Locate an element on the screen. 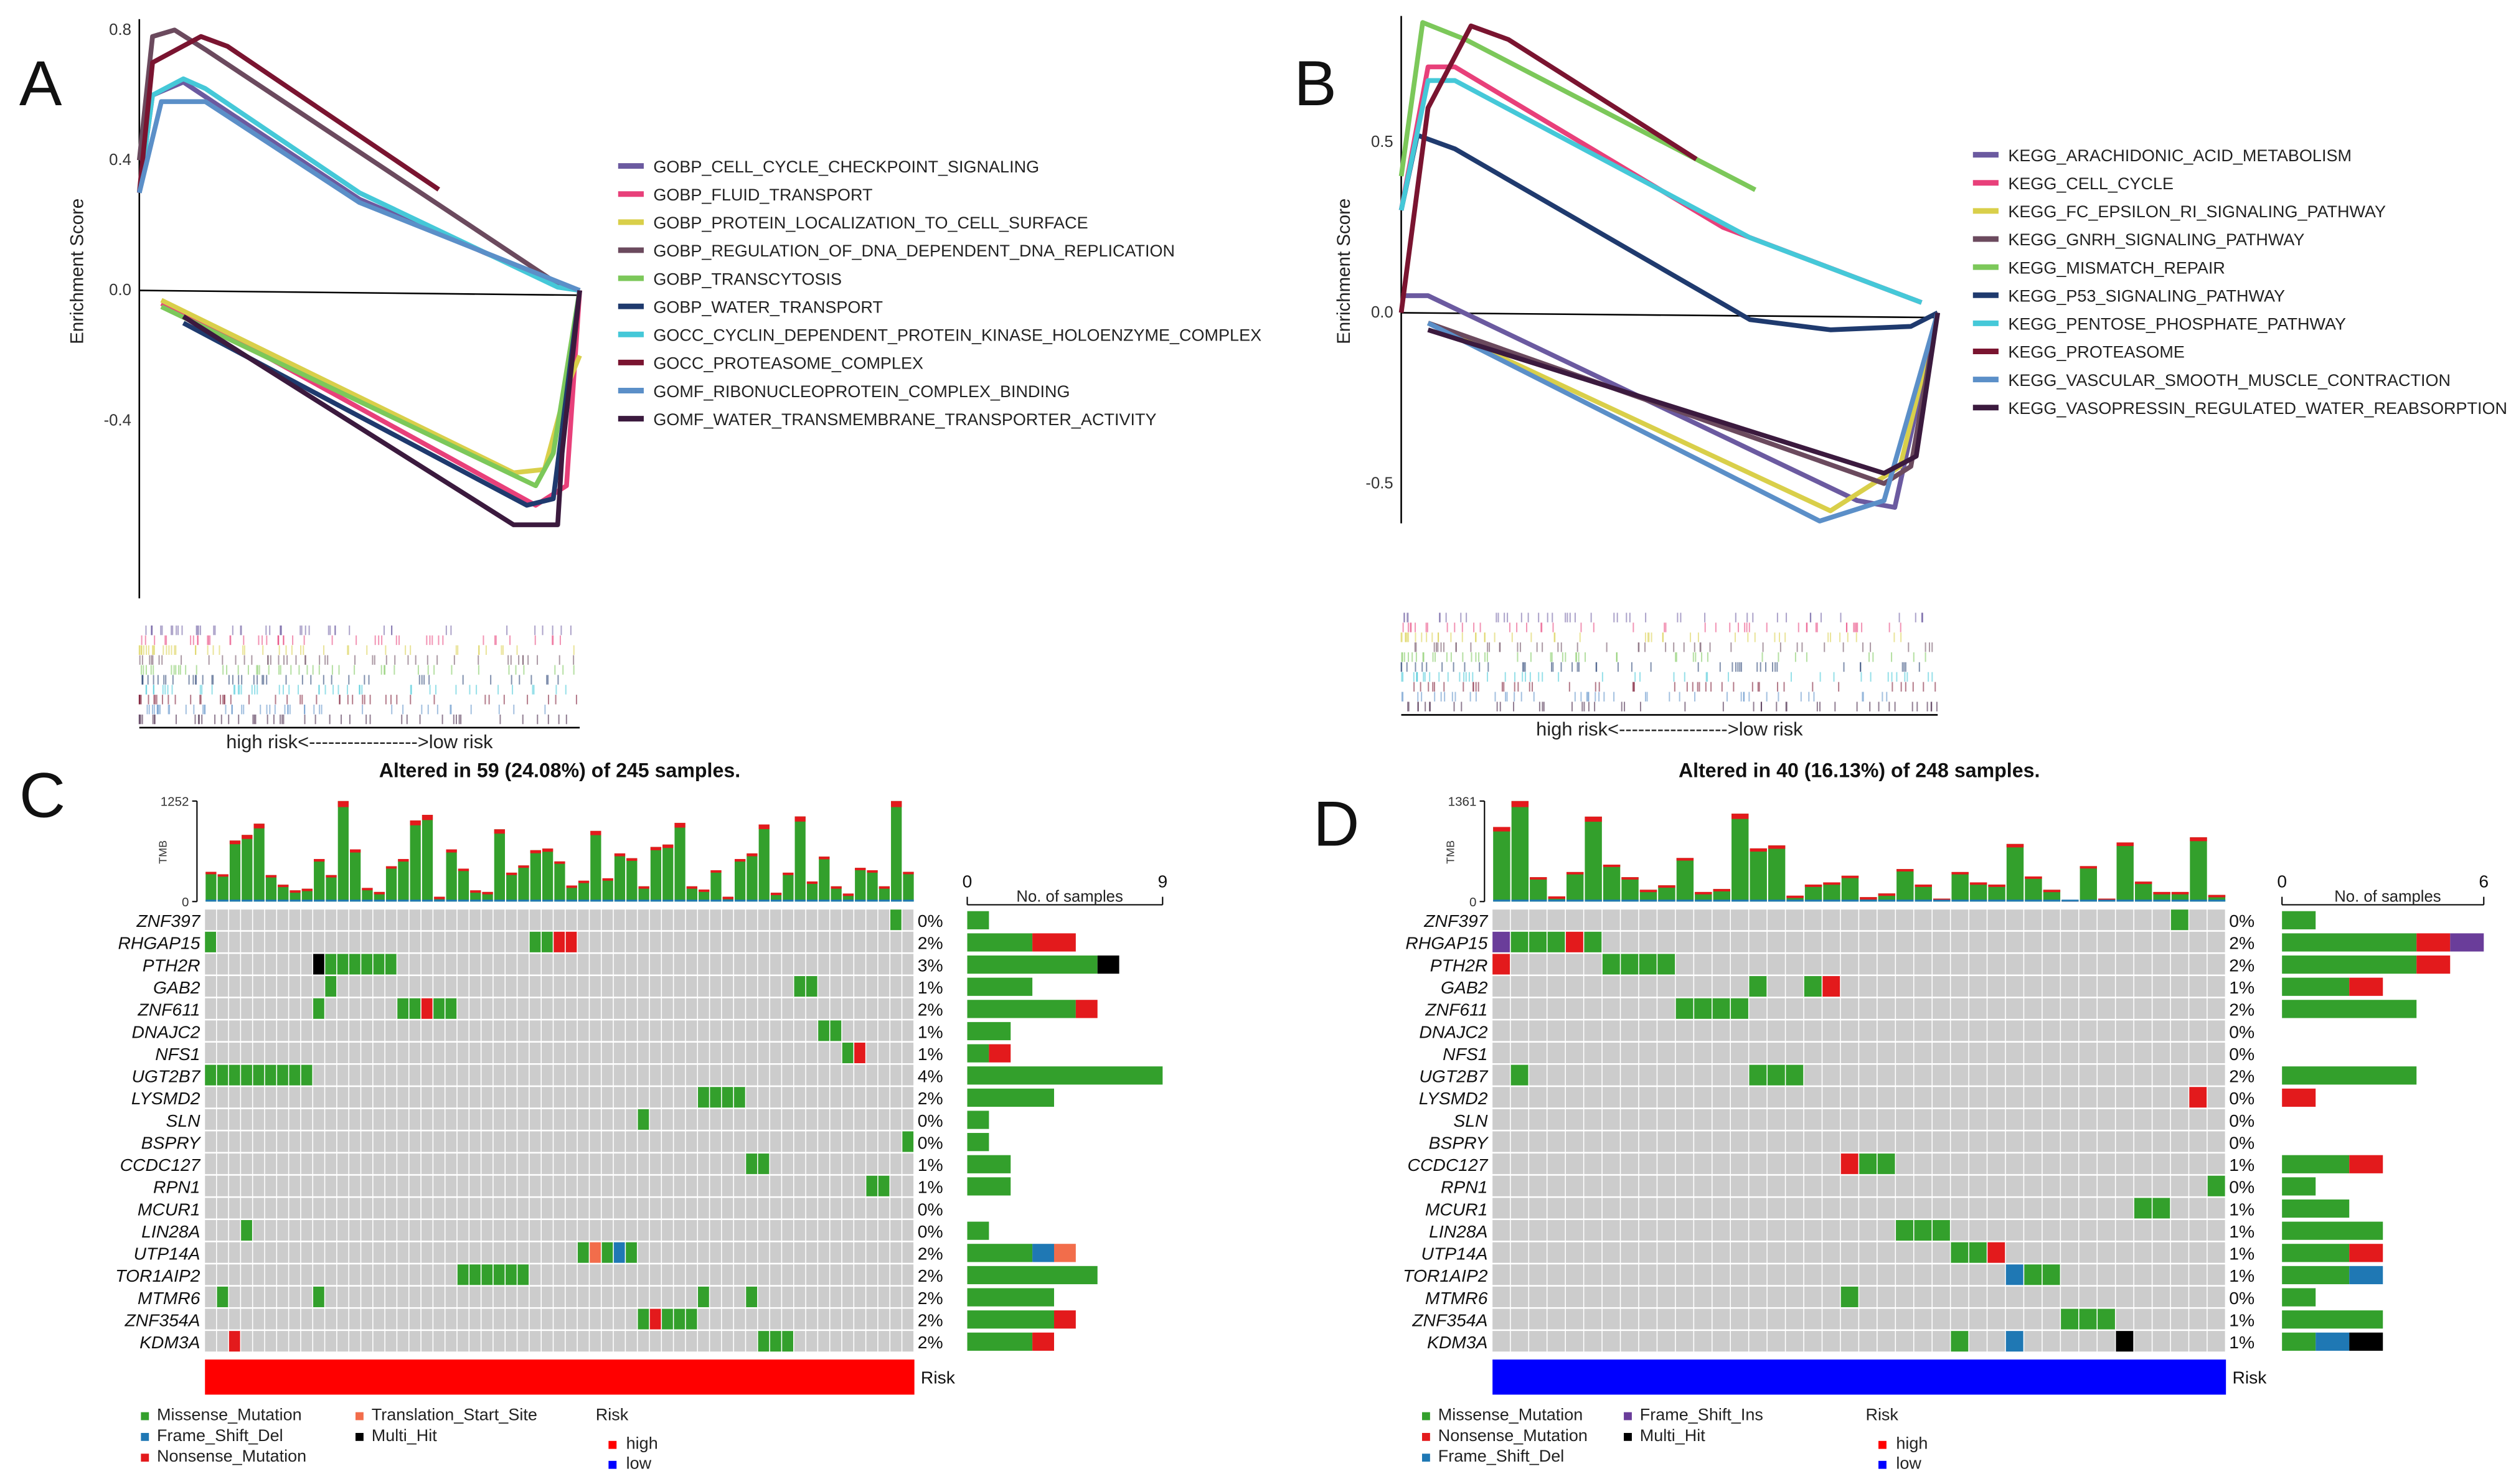 This screenshot has height=1484, width=2511. gene-label: BSPRY is located at coordinates (171, 1142).